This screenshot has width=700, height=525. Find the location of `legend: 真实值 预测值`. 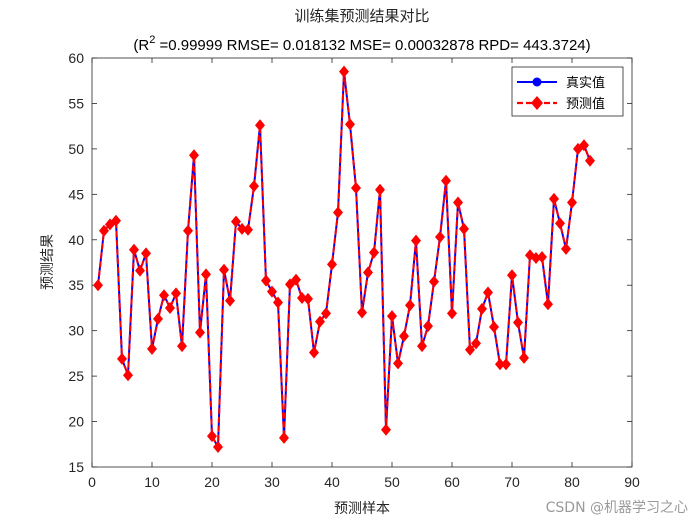

legend: 真实值 预测值 is located at coordinates (567, 91).